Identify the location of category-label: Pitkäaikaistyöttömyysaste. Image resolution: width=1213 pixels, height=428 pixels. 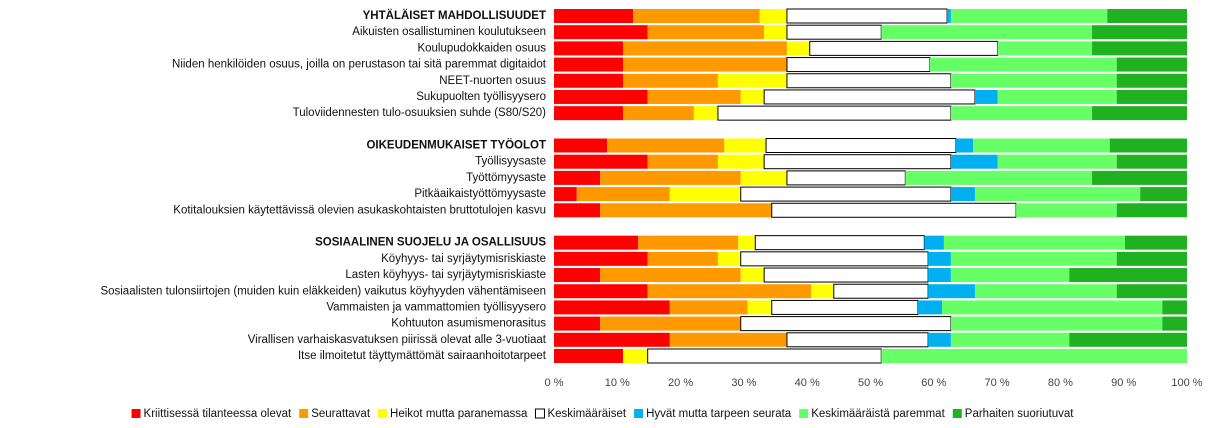
(480, 194).